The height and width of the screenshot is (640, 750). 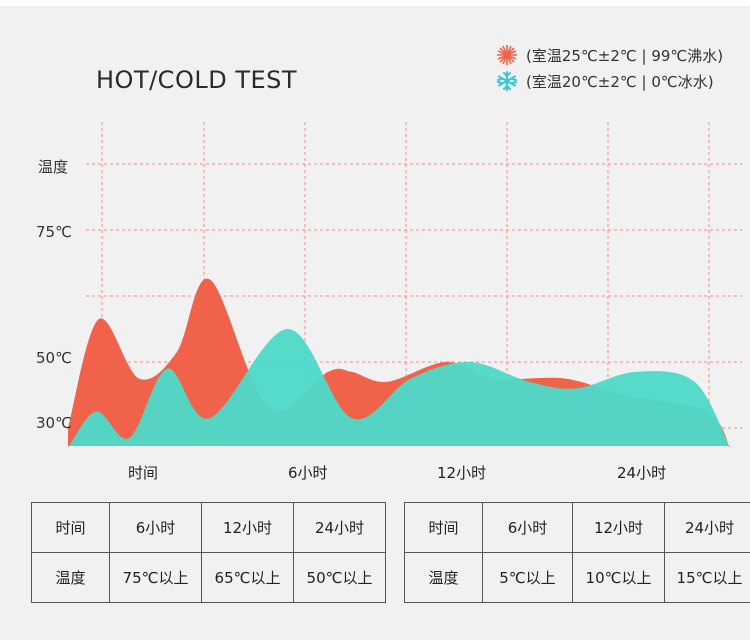 I want to click on y-tick-label: 75℃, so click(x=54, y=232).